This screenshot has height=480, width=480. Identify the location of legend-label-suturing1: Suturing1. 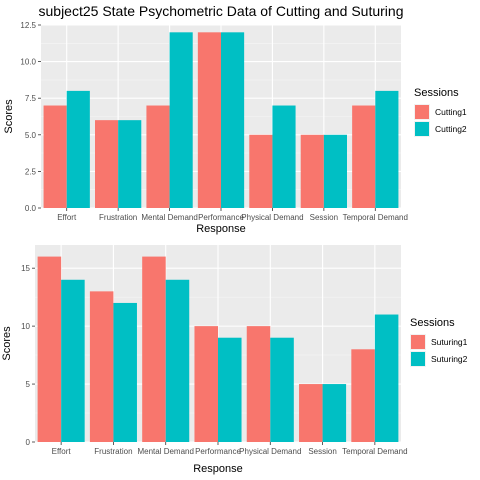
(449, 342).